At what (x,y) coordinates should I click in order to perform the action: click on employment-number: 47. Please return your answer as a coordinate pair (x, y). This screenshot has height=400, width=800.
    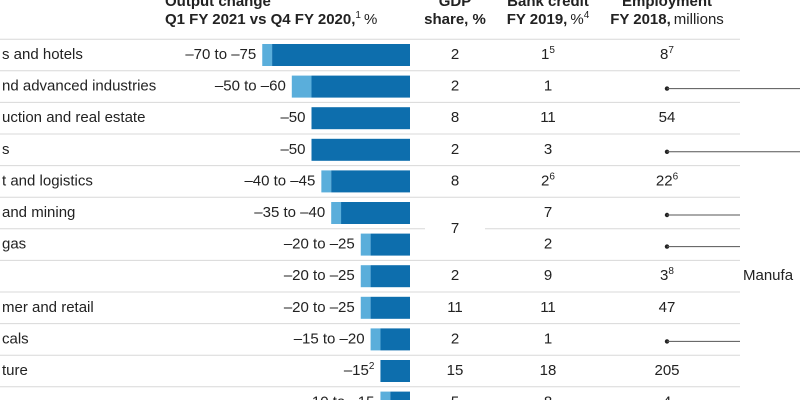
    Looking at the image, I should click on (667, 307).